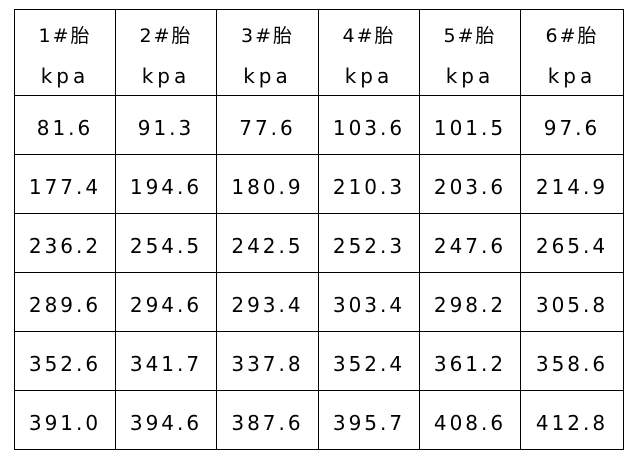  Describe the element at coordinates (369, 243) in the screenshot. I see `table-cell: 252.3` at that location.